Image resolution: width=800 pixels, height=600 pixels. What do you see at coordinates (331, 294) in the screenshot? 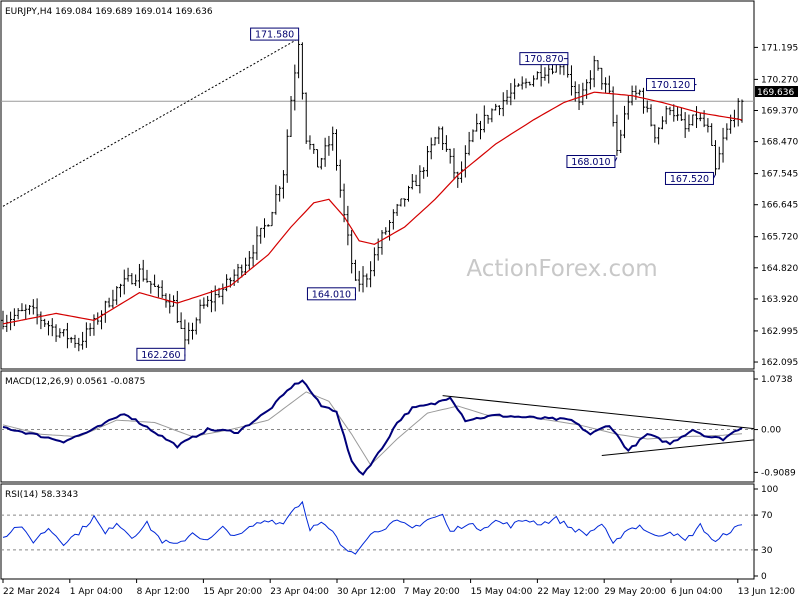
I see `annotation-label: 164.010` at bounding box center [331, 294].